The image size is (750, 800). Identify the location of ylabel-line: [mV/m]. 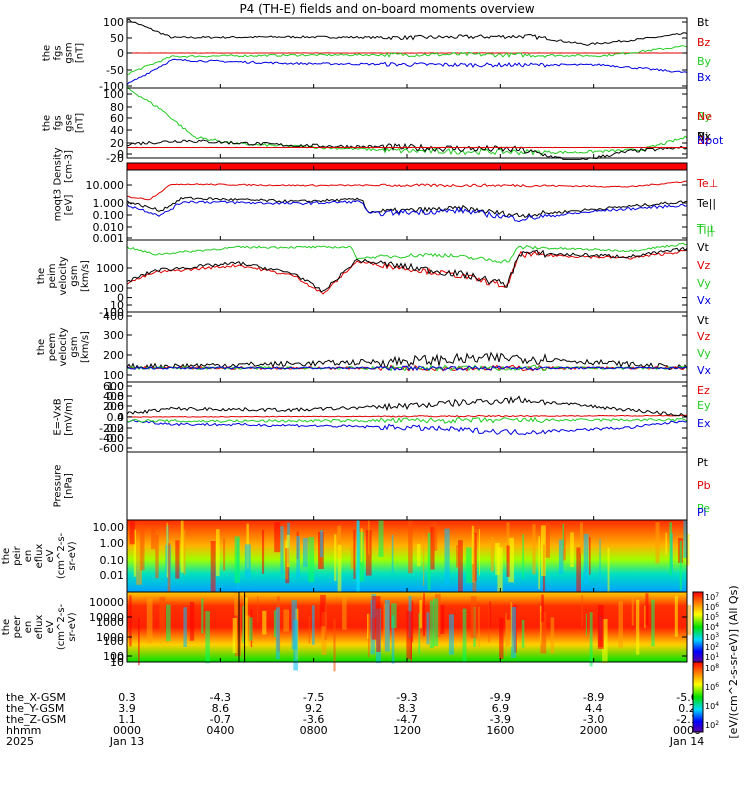
(69, 417).